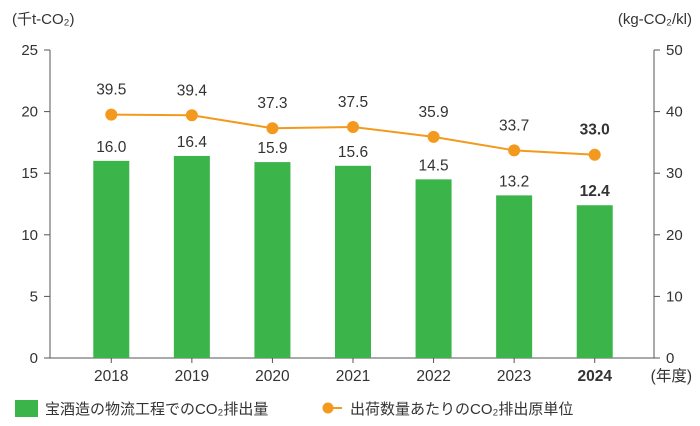  Describe the element at coordinates (111, 376) in the screenshot. I see `x-axis-tick-label: 2018` at that location.